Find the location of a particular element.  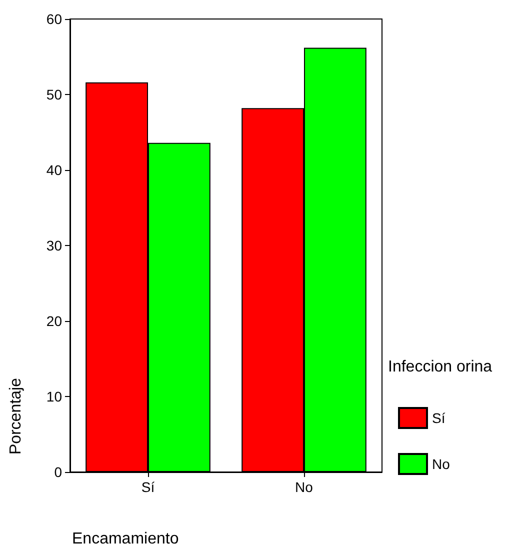

y-tick-label: 10 is located at coordinates (54, 396).